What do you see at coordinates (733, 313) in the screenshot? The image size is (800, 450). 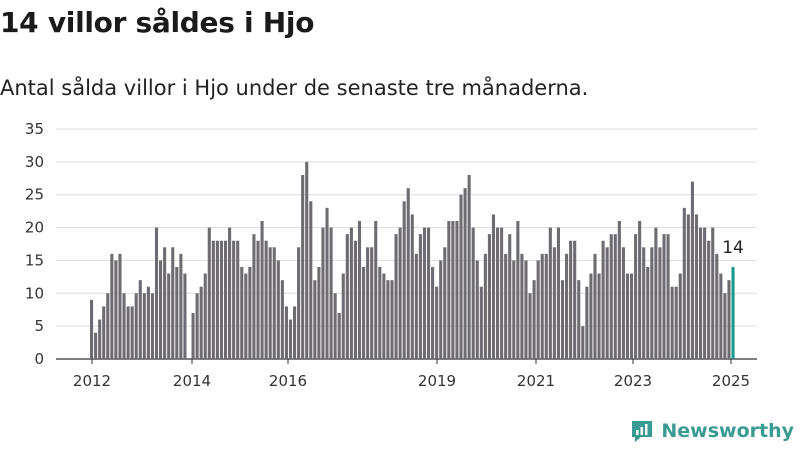 I see `highlight-bar` at bounding box center [733, 313].